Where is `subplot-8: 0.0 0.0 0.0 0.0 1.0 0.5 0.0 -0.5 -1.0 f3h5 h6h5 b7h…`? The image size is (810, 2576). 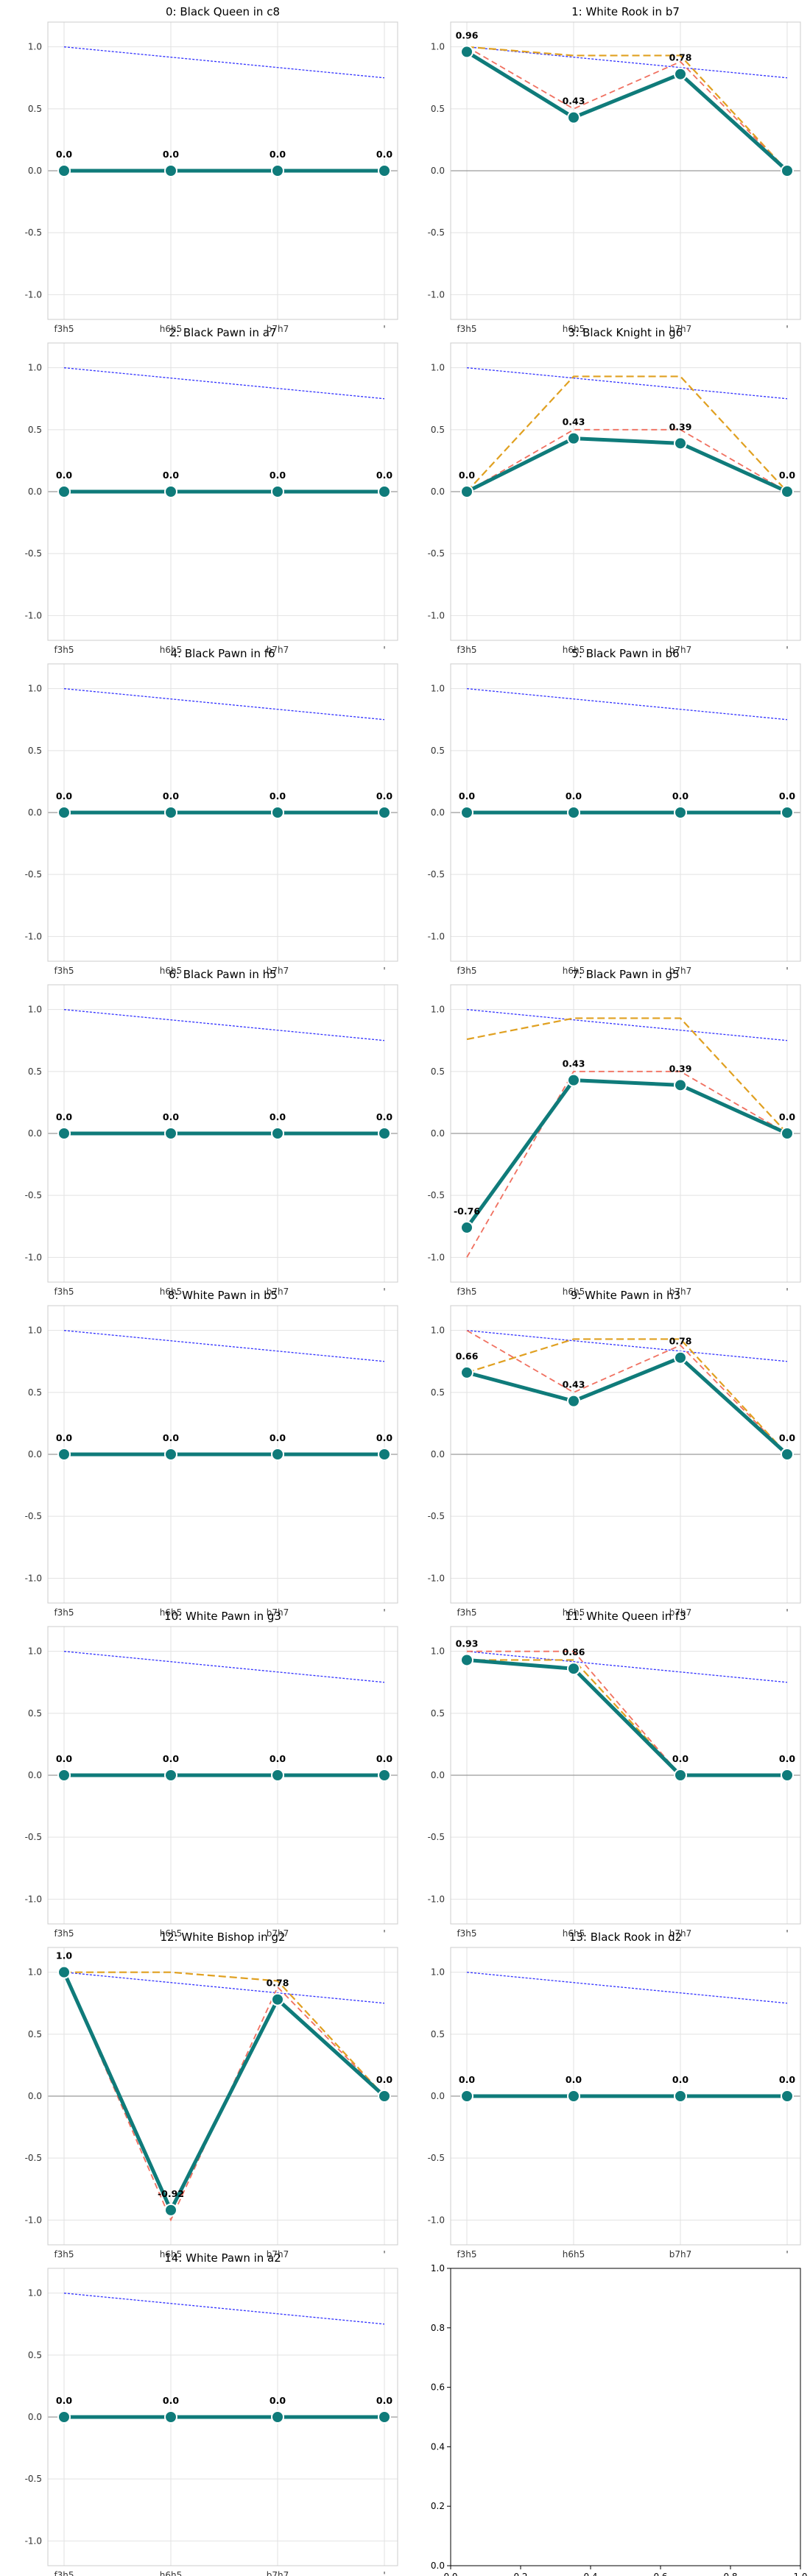 subplot-8: 0.0 0.0 0.0 0.0 1.0 0.5 0.0 -0.5 -1.0 f3h5 h6h5 b7h… is located at coordinates (211, 1453).